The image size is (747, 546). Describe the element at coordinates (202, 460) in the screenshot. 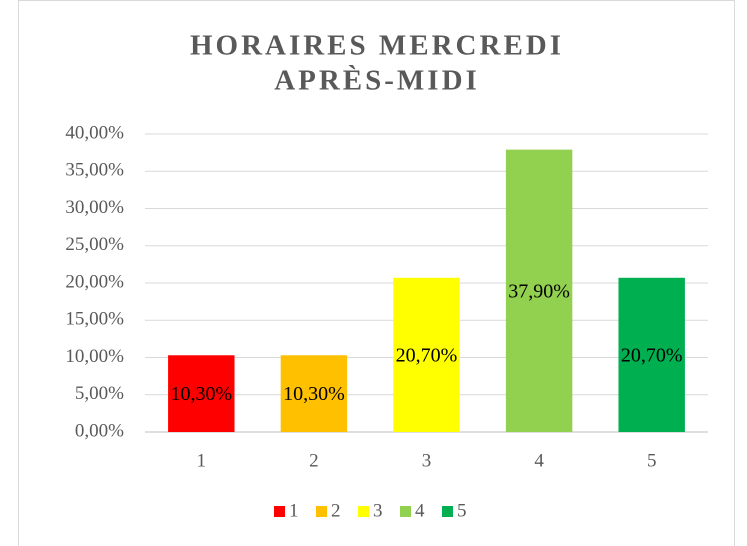

I see `x-tick-label: 1` at that location.